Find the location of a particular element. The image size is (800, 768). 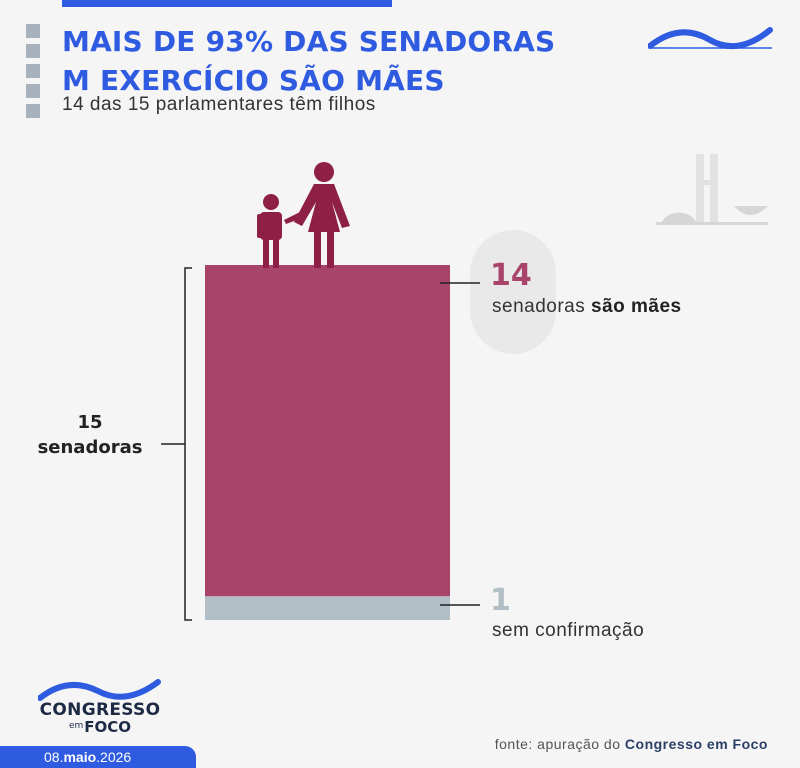

mother-and-child-icon is located at coordinates (303, 215).